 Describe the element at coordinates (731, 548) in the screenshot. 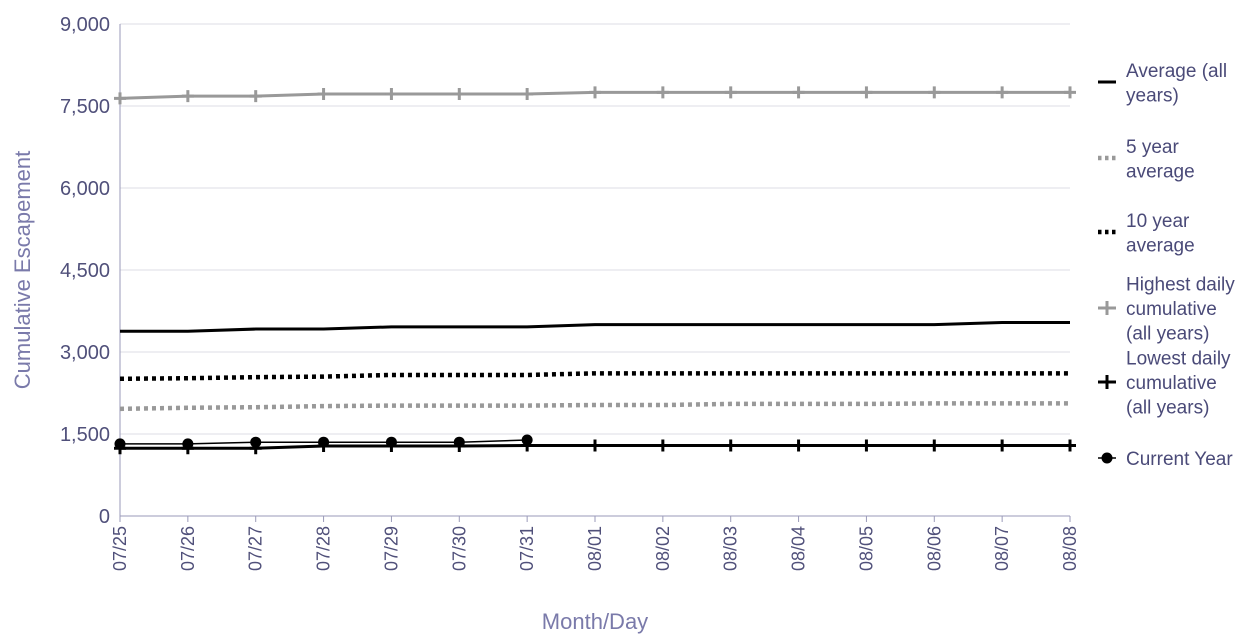

I see `x-tick-label: 08/03` at that location.